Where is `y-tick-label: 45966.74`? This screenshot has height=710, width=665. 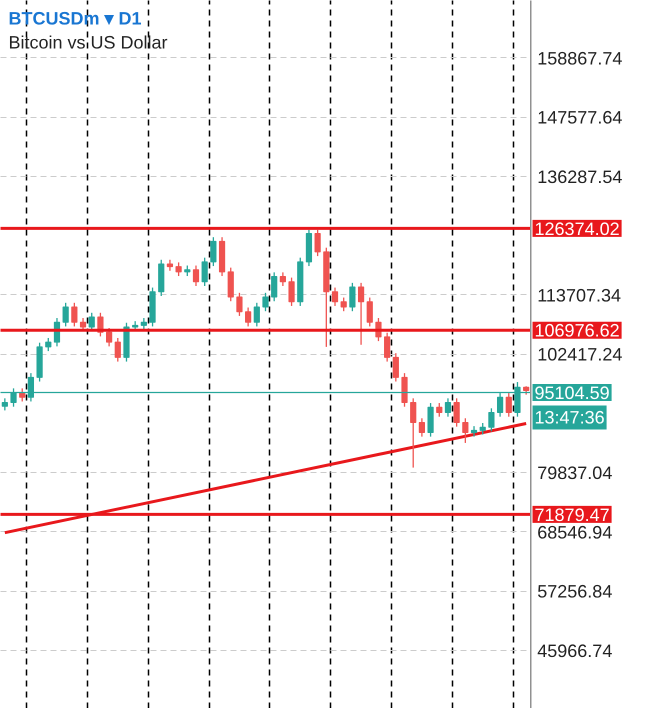 y-tick-label: 45966.74 is located at coordinates (574, 650).